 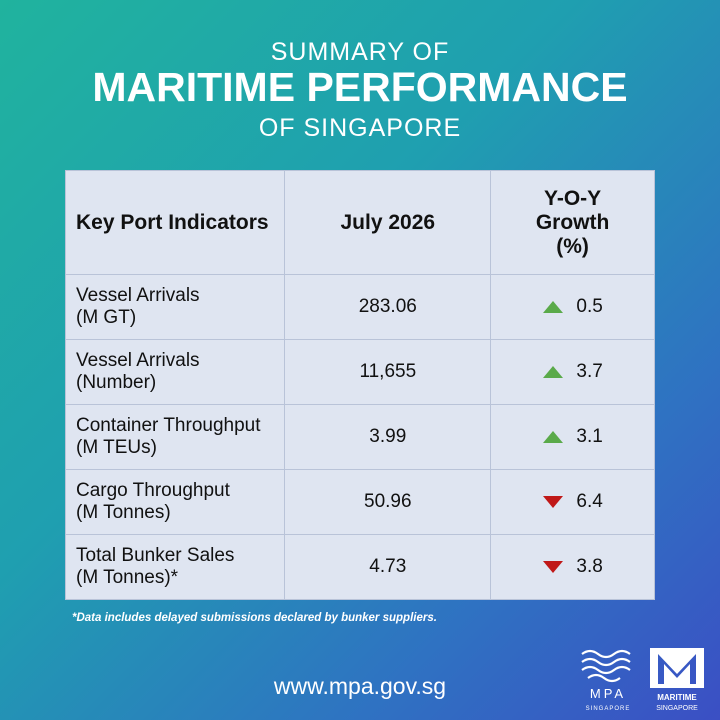 I want to click on growth-value: 3.1, so click(x=589, y=436).